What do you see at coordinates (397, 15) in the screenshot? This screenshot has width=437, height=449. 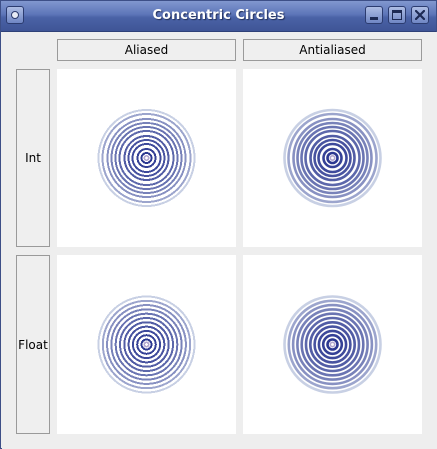 I see `maximize-icon` at bounding box center [397, 15].